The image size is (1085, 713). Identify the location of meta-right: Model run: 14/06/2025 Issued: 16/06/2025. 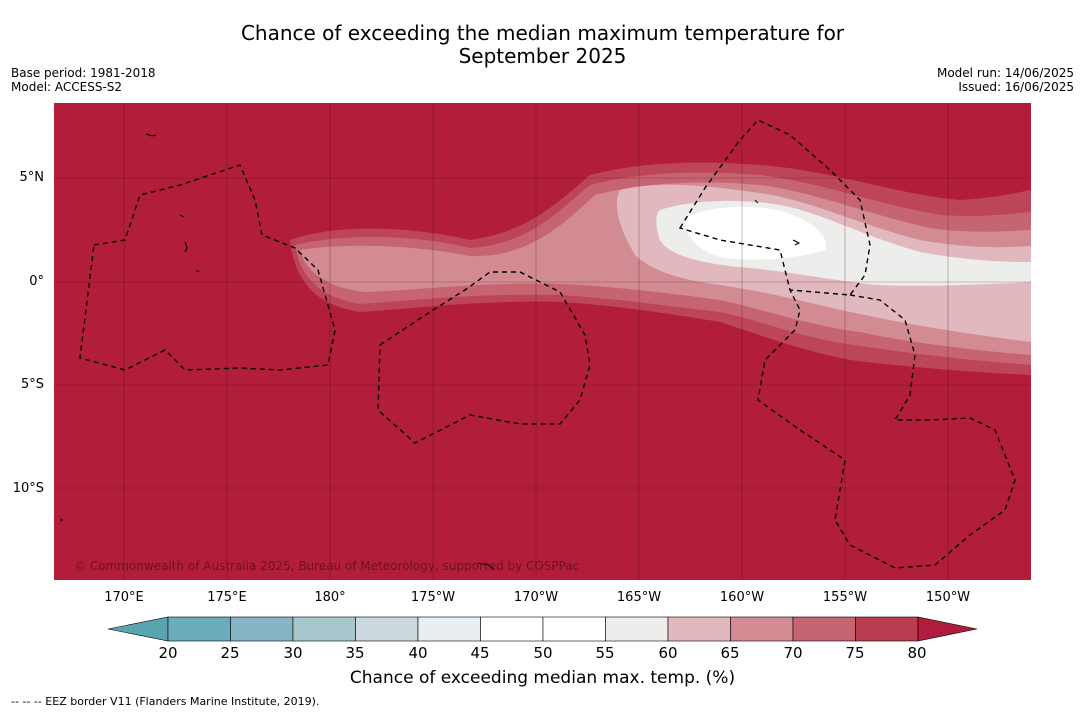
(1005, 80).